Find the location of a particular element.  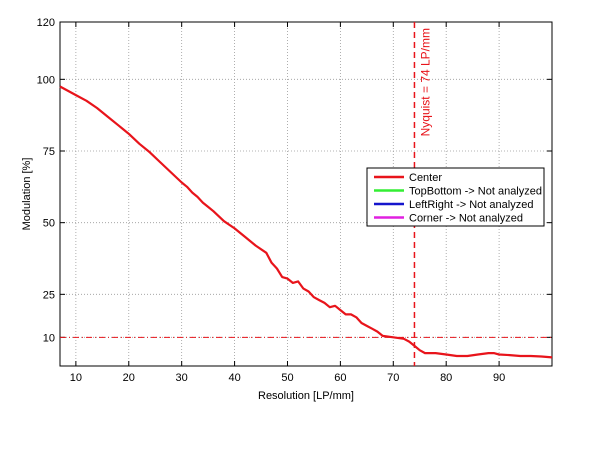

legend-label: TopBottom -> Not analyzed is located at coordinates (475, 192).